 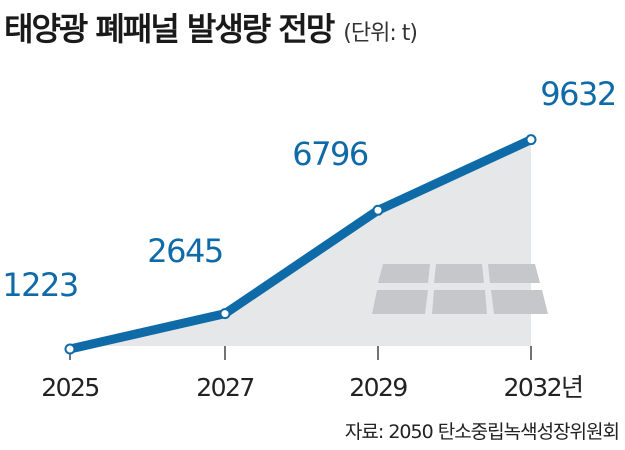 What do you see at coordinates (378, 387) in the screenshot?
I see `x-tick-label: 2029` at bounding box center [378, 387].